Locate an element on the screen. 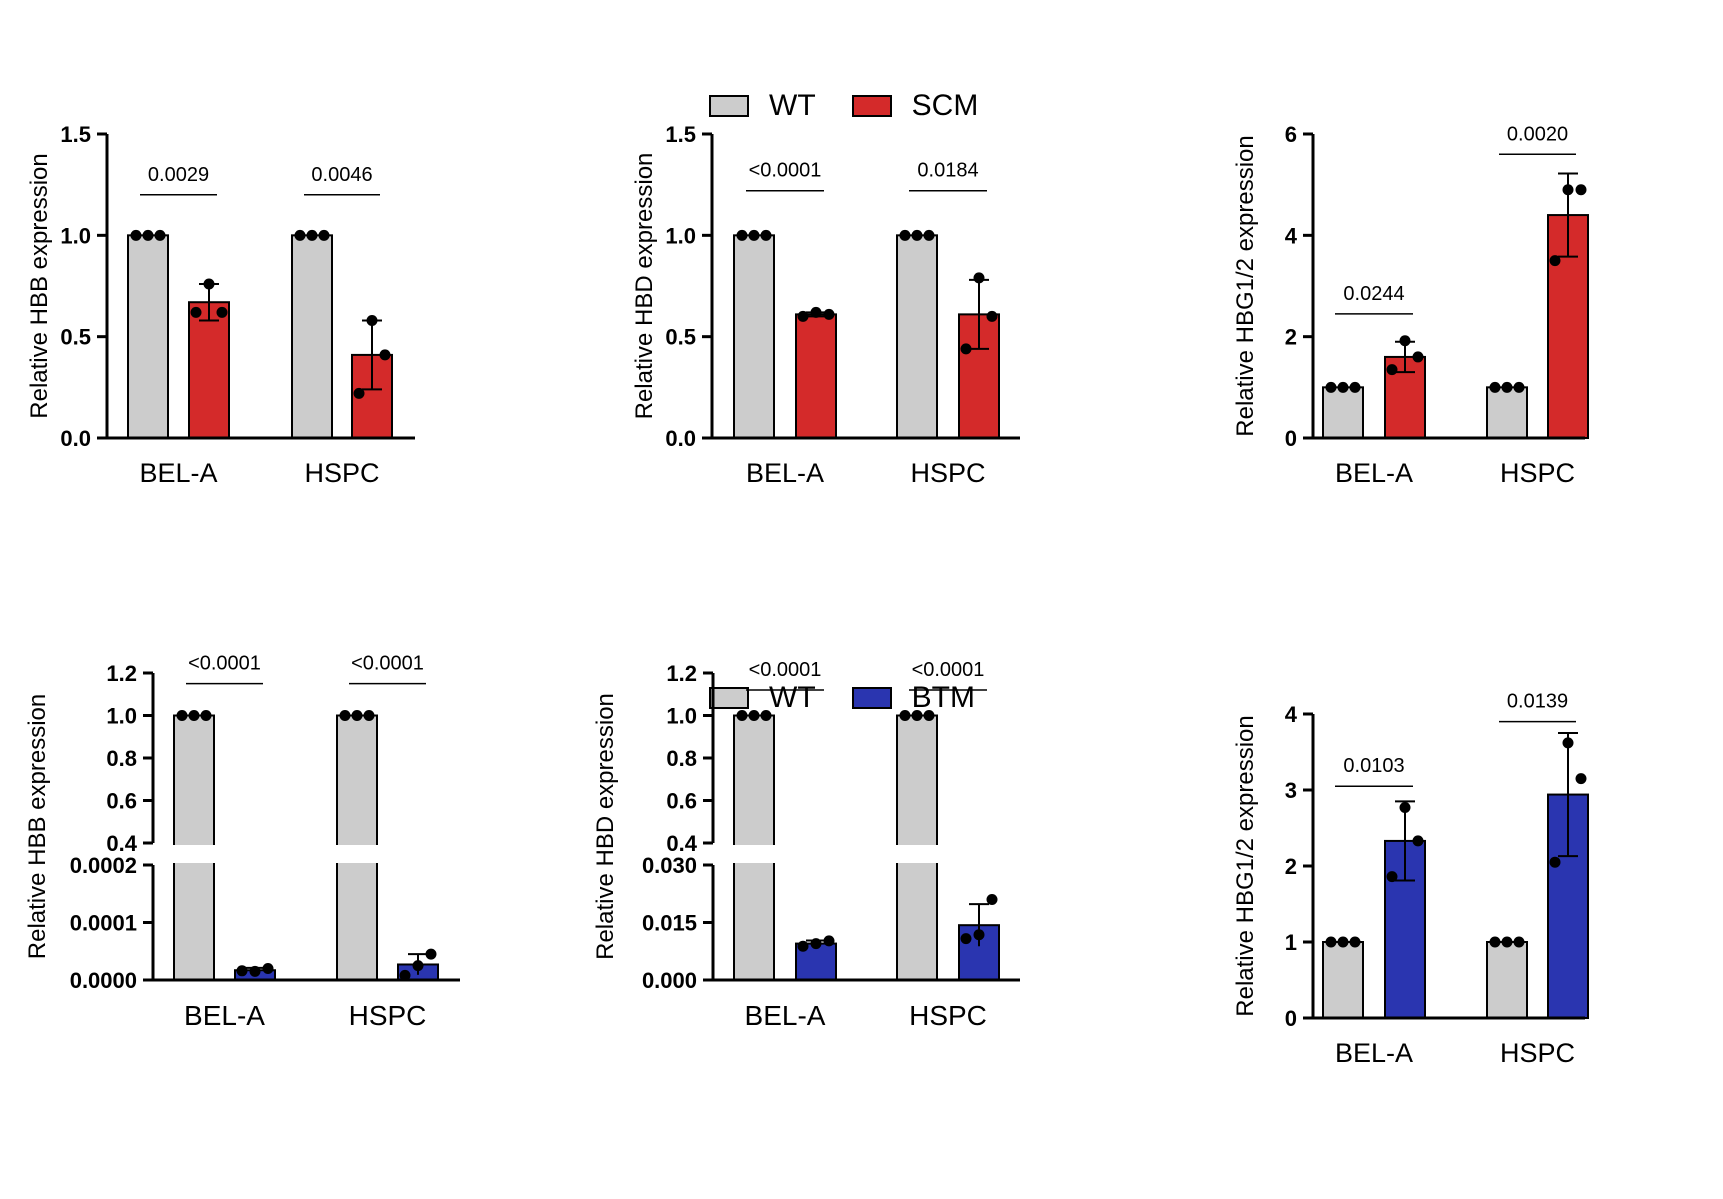  y-axis-label: Relative HBG1/2 expression is located at coordinates (1245, 865).